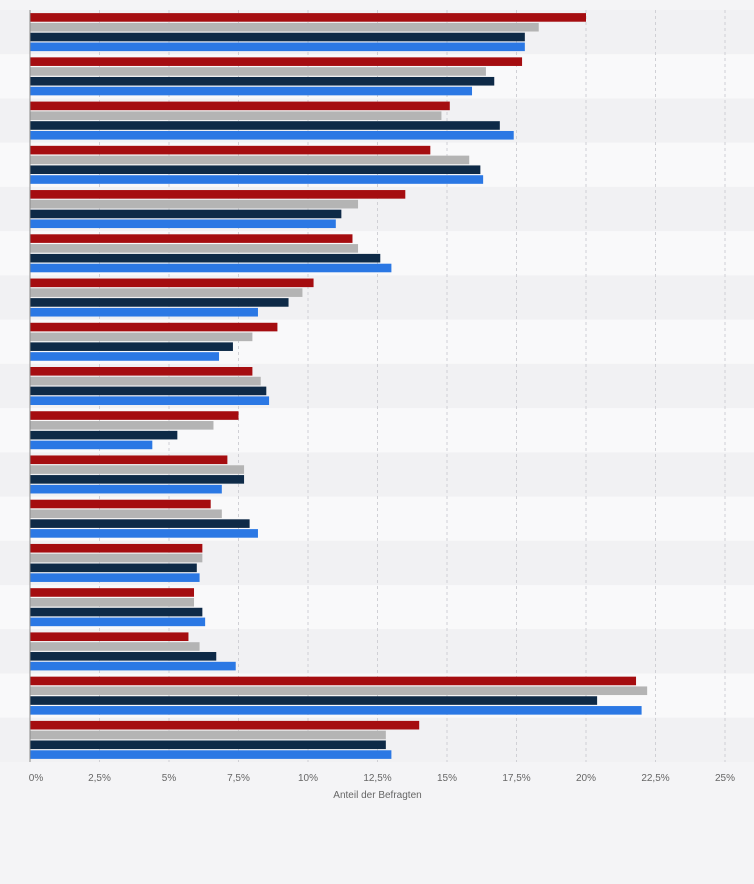 This screenshot has height=884, width=754. I want to click on bar-cat8-series2, so click(141, 337).